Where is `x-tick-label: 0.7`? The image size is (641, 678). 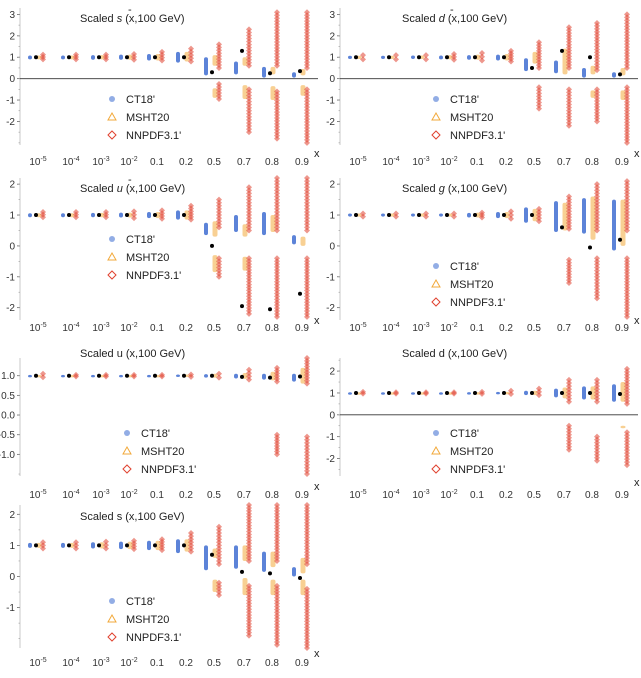
x-tick-label: 0.7 is located at coordinates (244, 495).